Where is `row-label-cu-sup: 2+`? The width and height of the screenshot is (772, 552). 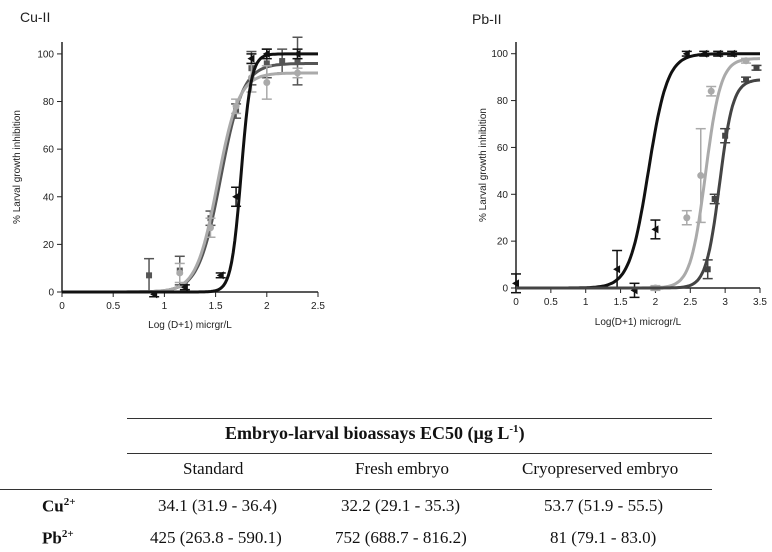
row-label-cu-sup: 2+ is located at coordinates (69, 502).